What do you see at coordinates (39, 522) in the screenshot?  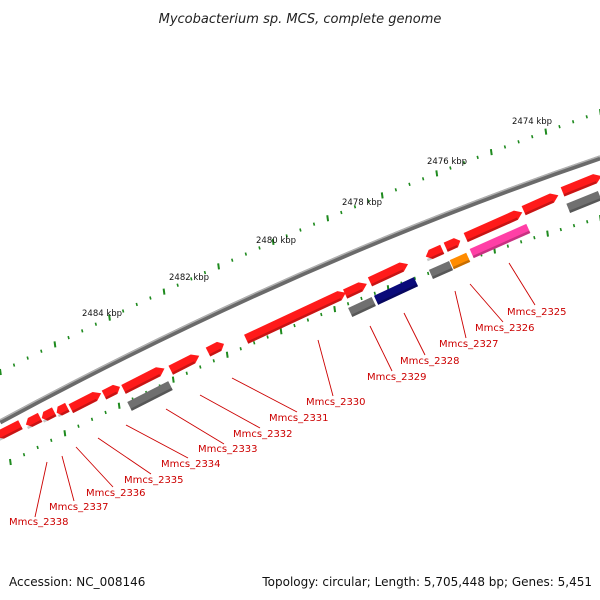 I see `gene-label-mmcs-2338: Mmcs_2338` at bounding box center [39, 522].